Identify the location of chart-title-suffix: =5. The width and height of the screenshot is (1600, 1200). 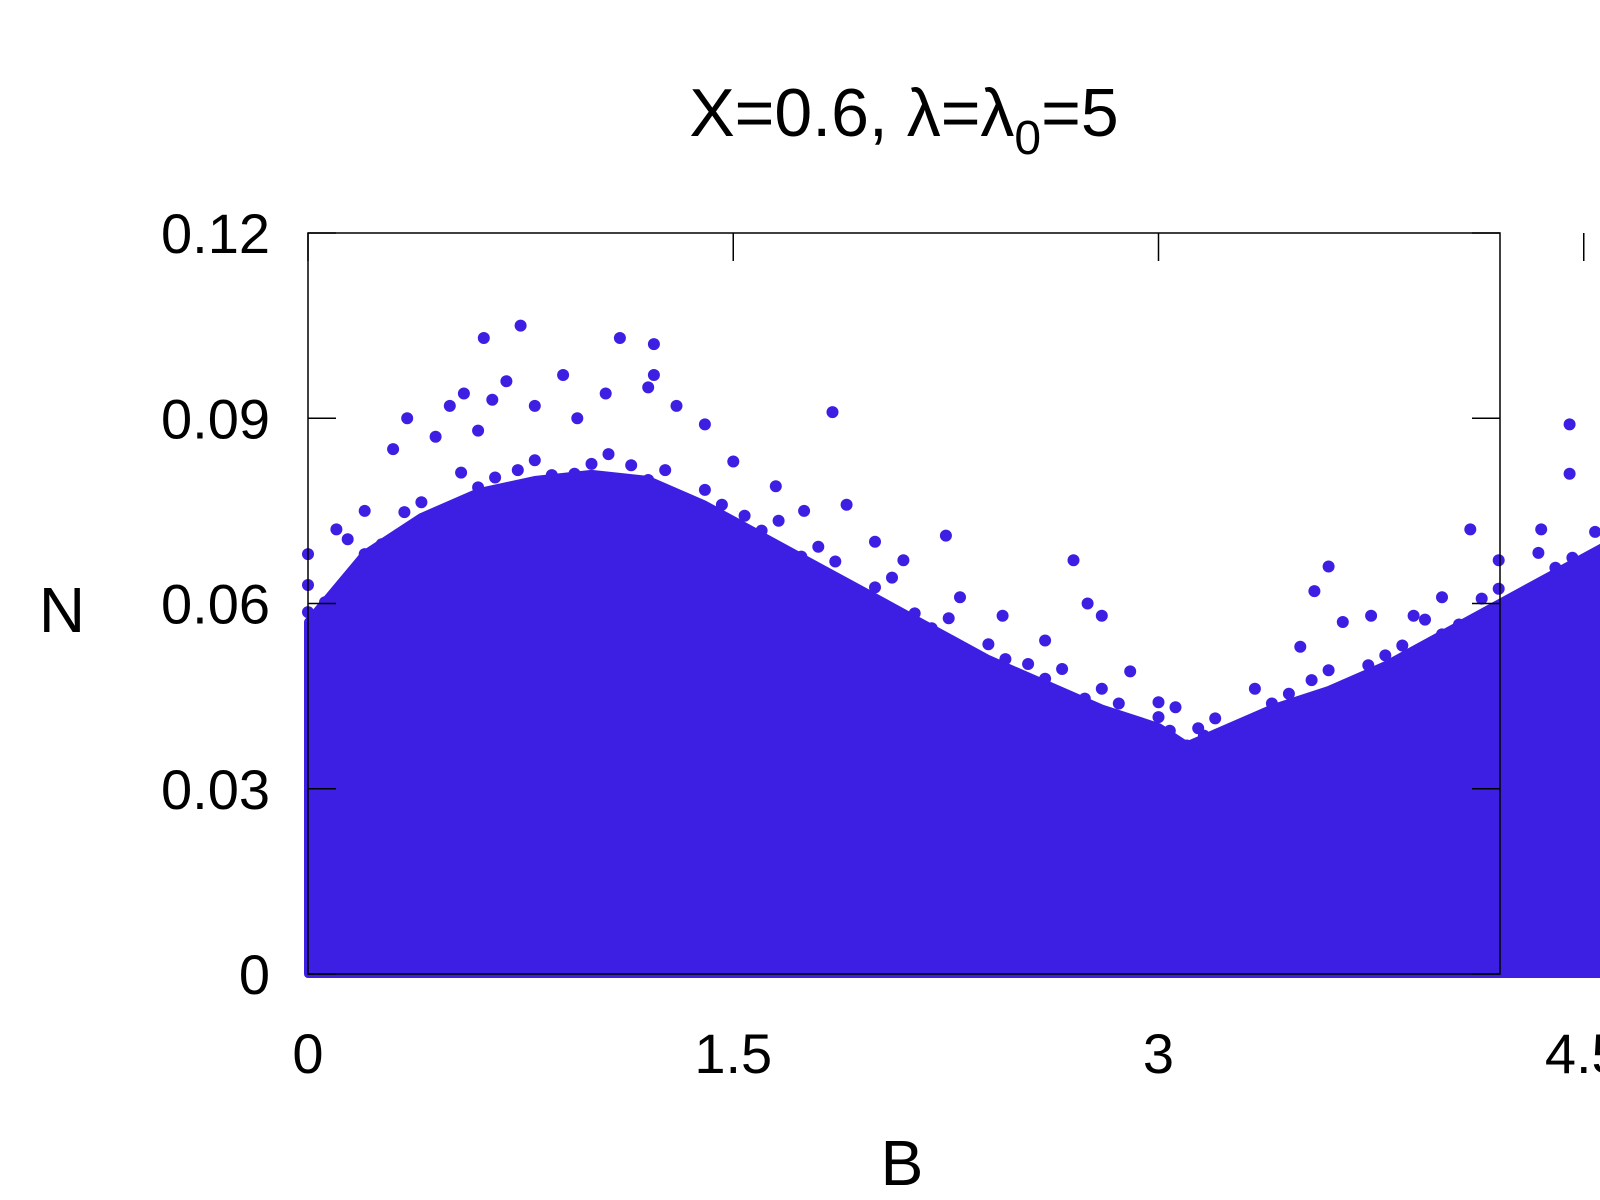
(1080, 113).